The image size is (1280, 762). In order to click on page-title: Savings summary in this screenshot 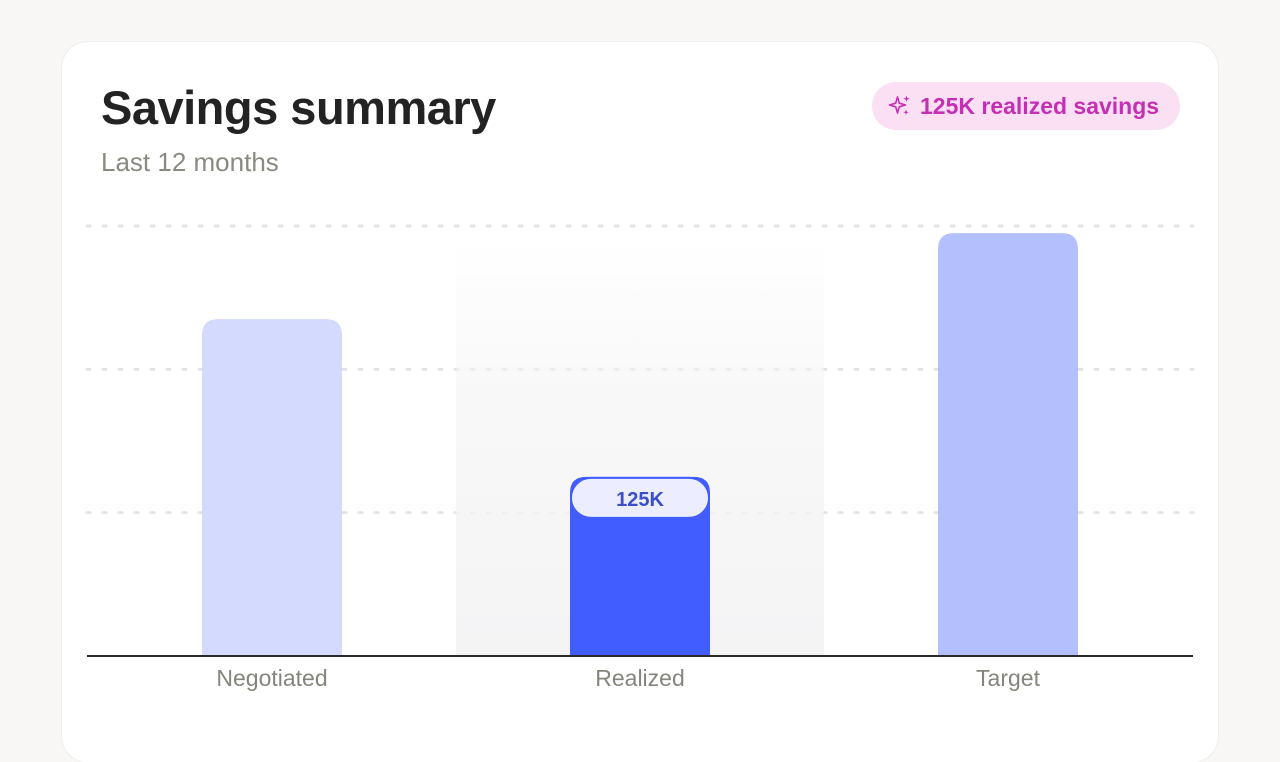, I will do `click(298, 107)`.